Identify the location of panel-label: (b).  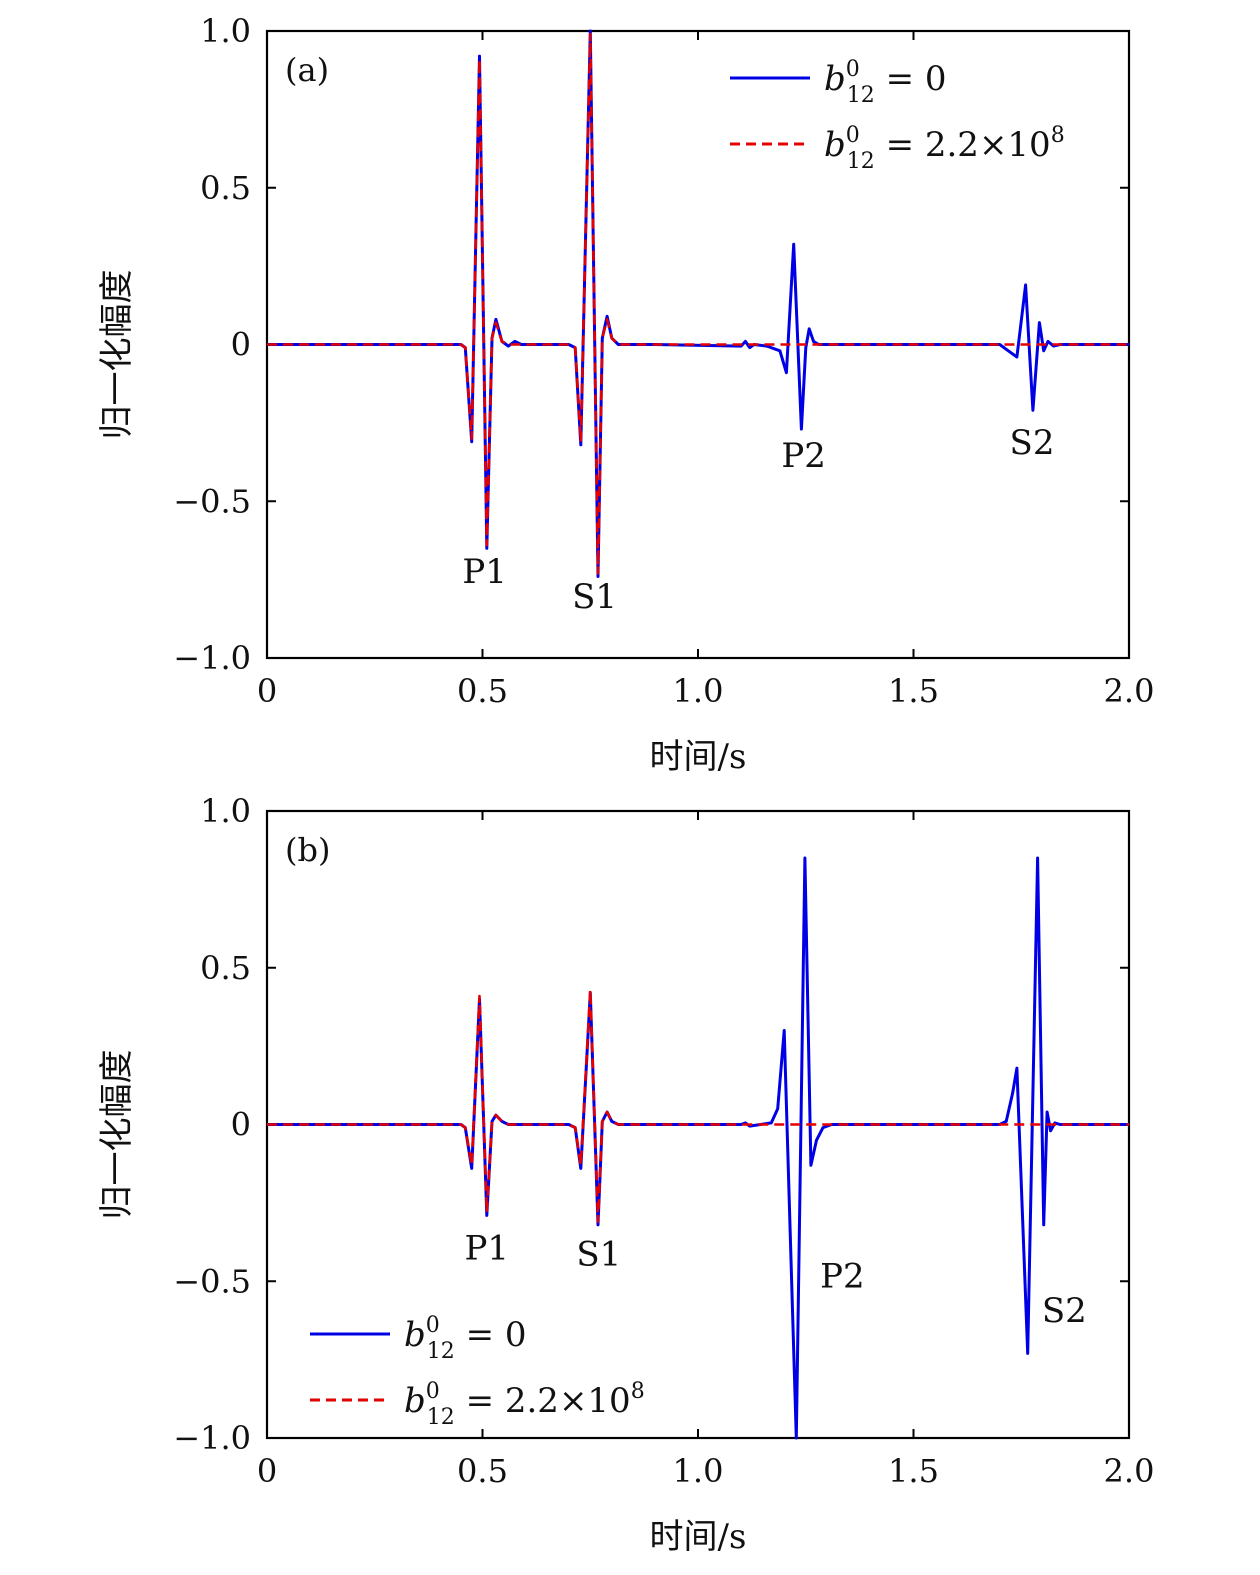
(307, 850).